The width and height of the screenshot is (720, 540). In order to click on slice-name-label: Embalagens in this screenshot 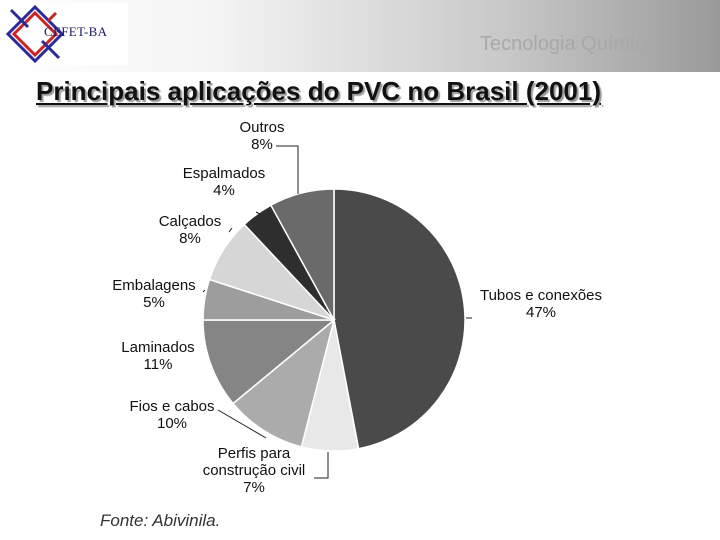, I will do `click(153, 285)`.